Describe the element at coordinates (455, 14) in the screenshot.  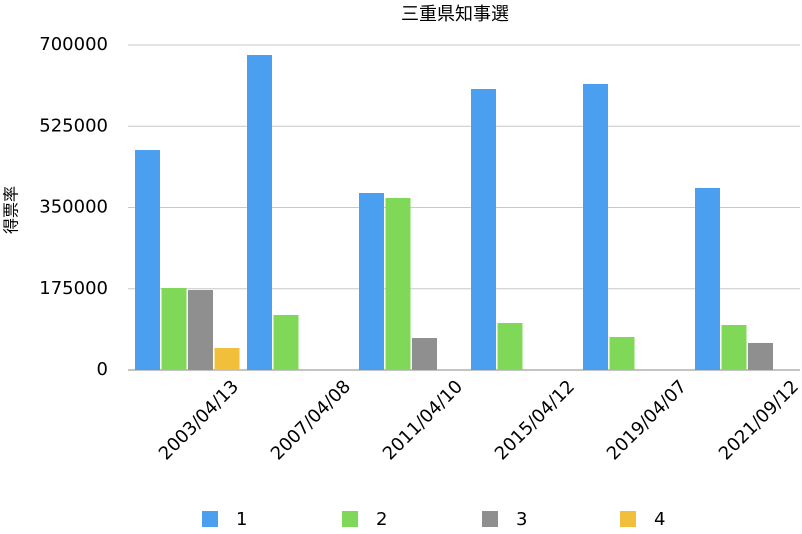
I see `chart-title: 三重県知事選` at that location.